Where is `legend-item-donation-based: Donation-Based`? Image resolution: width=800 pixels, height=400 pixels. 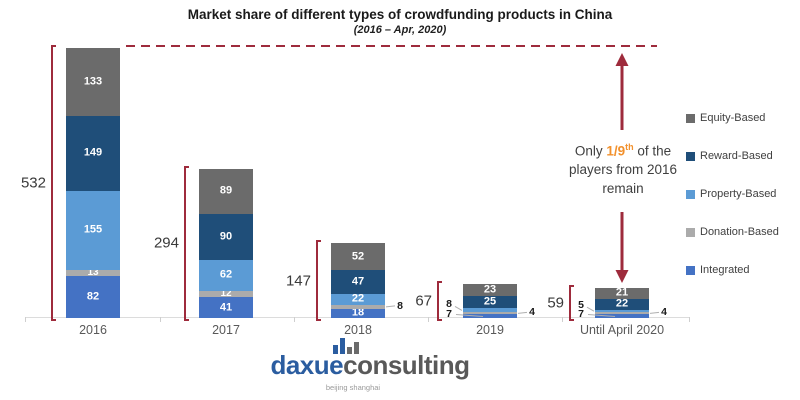
legend-item-donation-based: Donation-Based is located at coordinates (732, 232).